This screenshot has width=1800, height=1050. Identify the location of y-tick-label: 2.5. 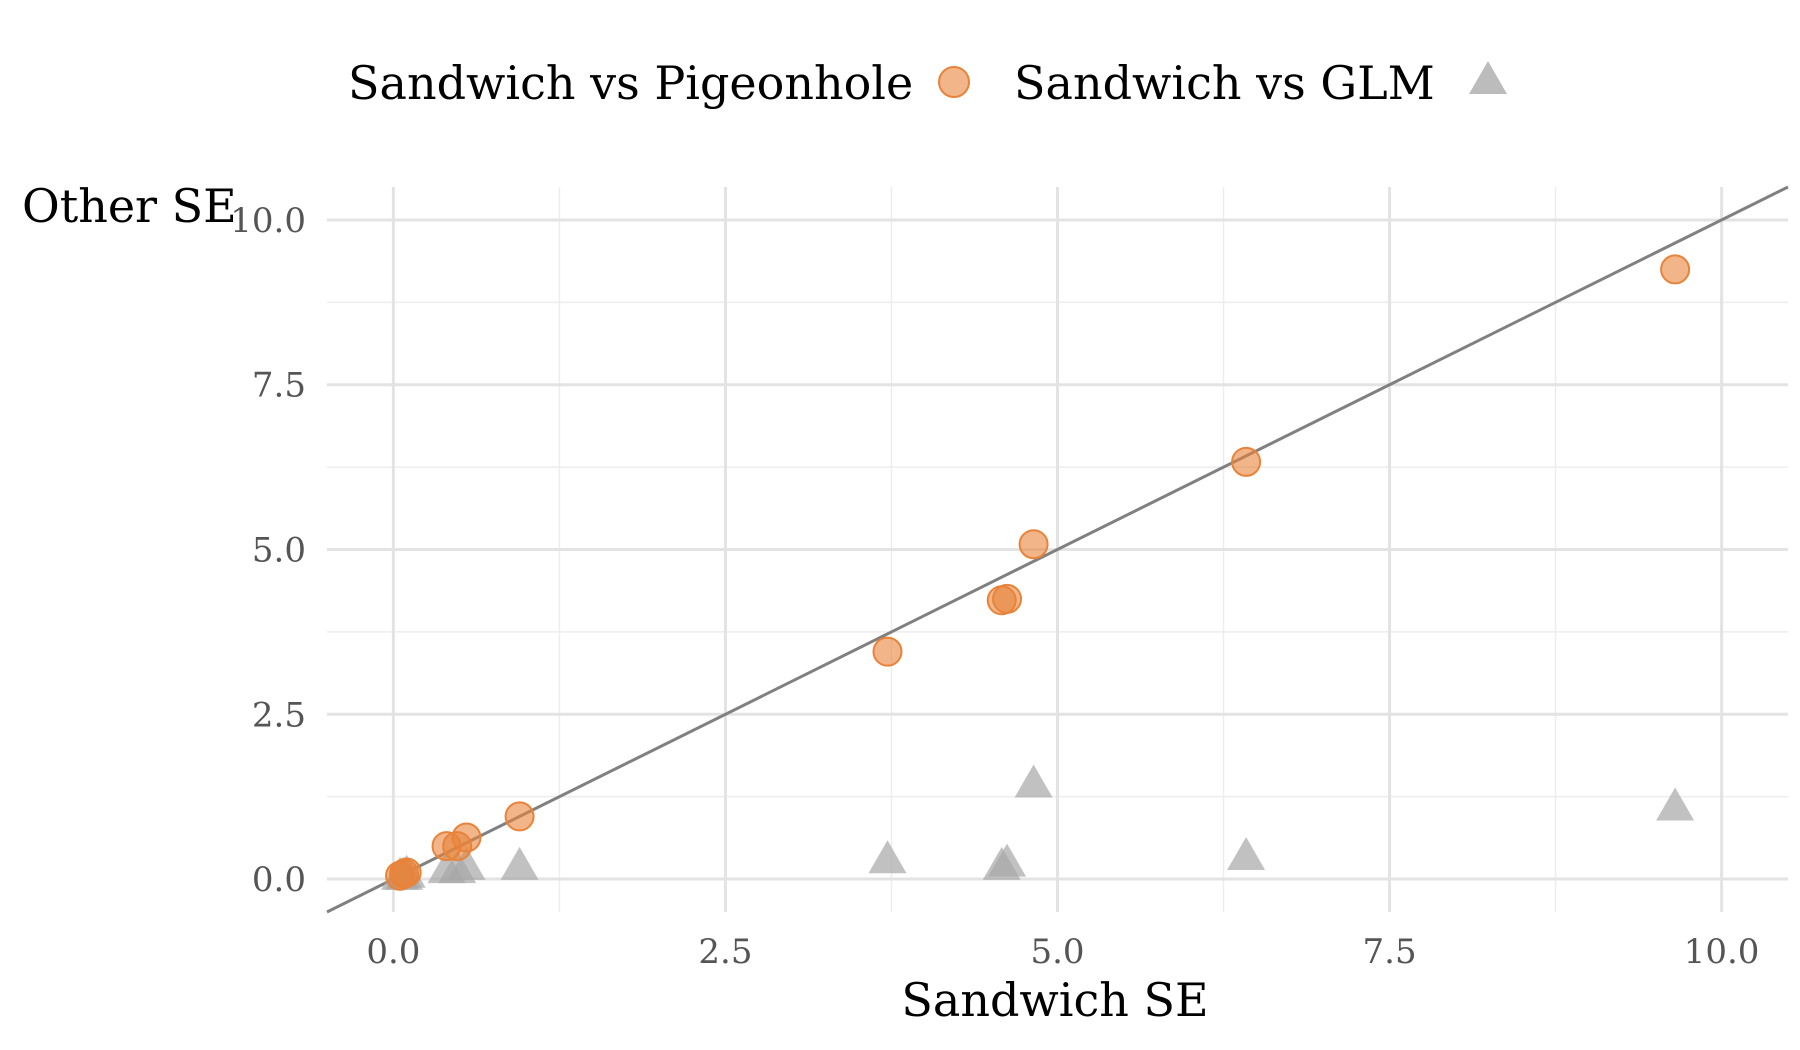
(279, 715).